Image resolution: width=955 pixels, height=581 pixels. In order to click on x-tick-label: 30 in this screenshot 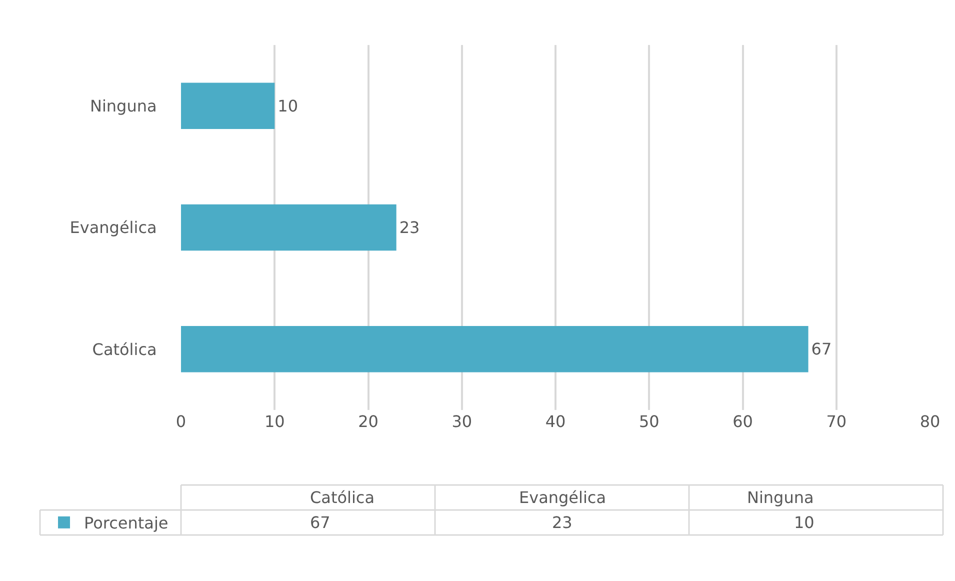, I will do `click(462, 421)`.